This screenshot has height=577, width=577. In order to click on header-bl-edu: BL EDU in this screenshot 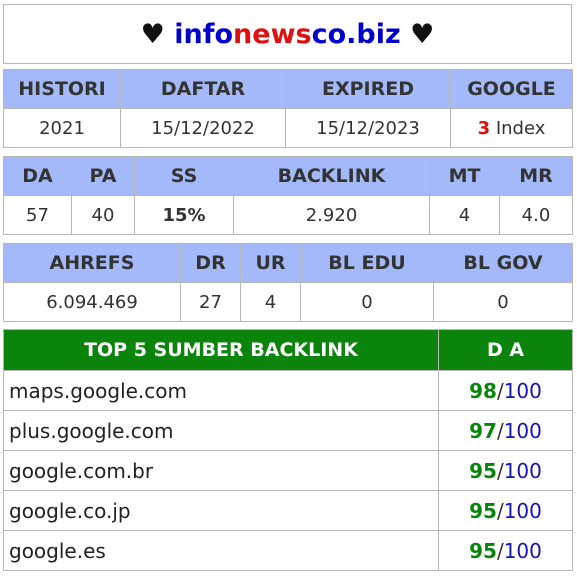, I will do `click(367, 263)`.